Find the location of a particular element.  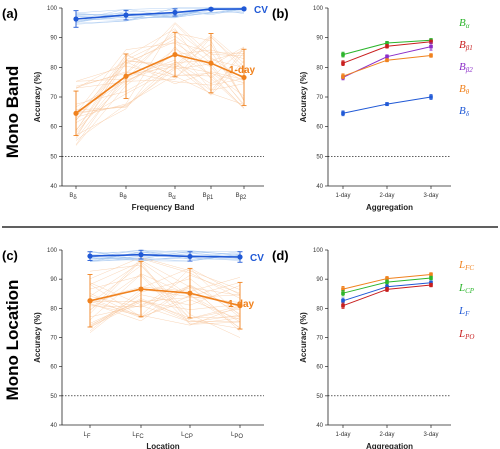

legend-entry-Bθ: Bθ is located at coordinates (464, 89).